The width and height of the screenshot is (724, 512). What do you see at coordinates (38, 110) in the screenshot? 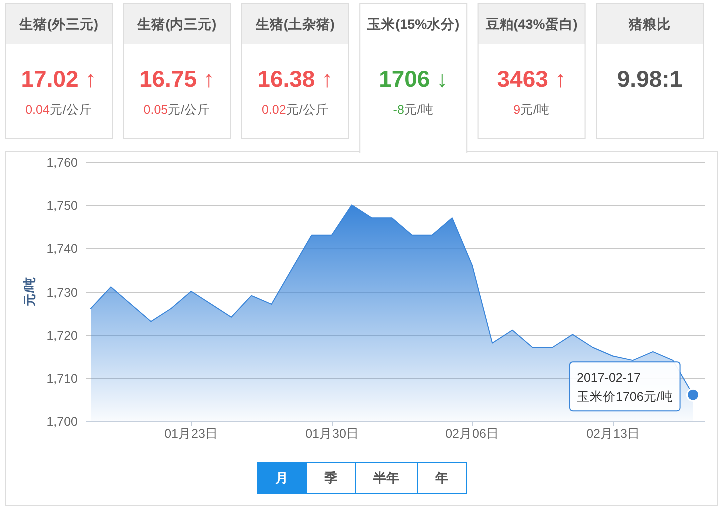
I see `text: 0.04` at bounding box center [38, 110].